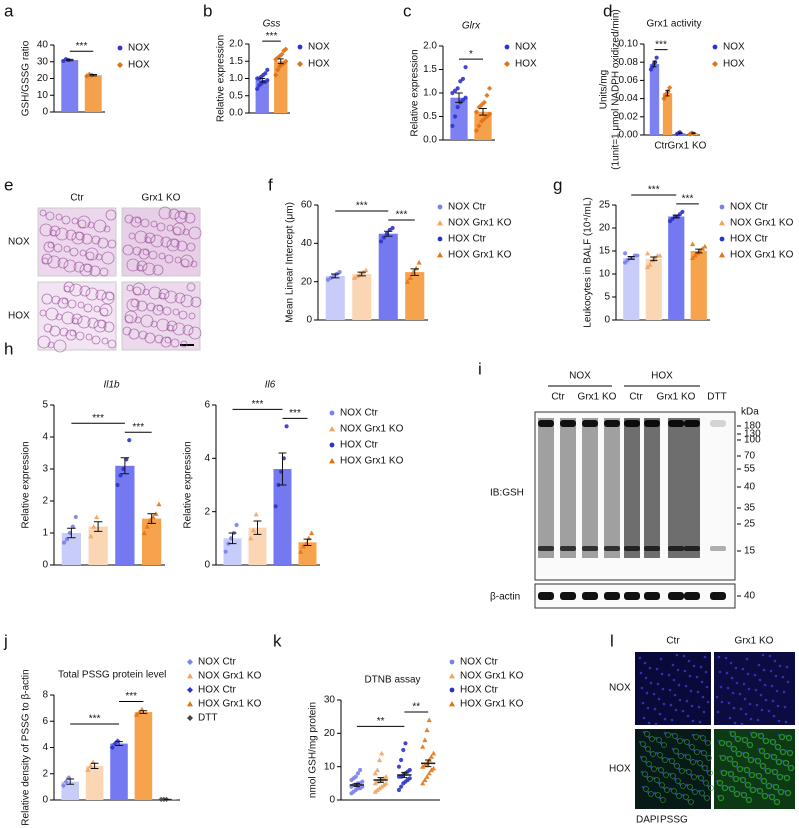 Image resolution: width=799 pixels, height=828 pixels. I want to click on actin-band, so click(718, 596).